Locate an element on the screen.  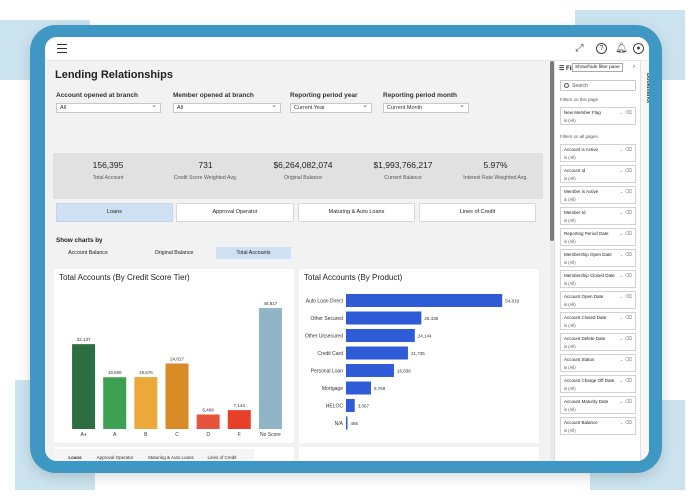
slicer-label: Reporting period year is located at coordinates (324, 95).